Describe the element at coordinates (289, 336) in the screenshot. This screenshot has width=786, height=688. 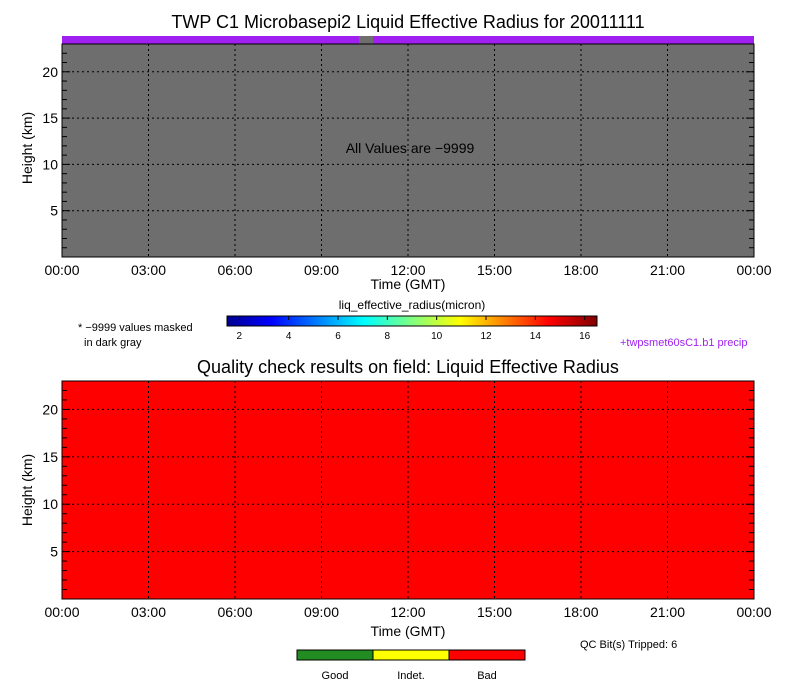
I see `colorbar-tick-label: 4` at that location.